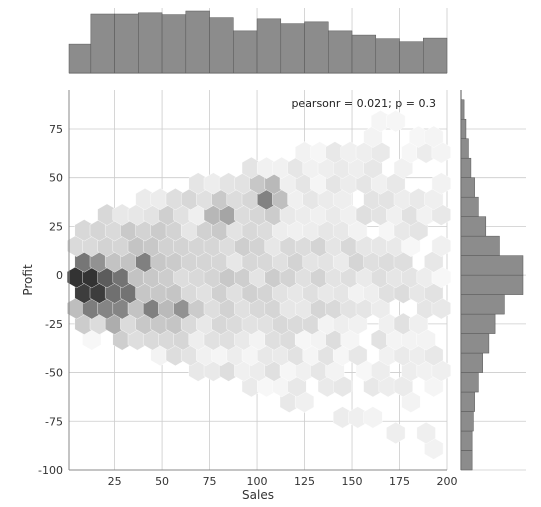 The image size is (541, 507). I want to click on y-tick-label: -25, so click(54, 324).